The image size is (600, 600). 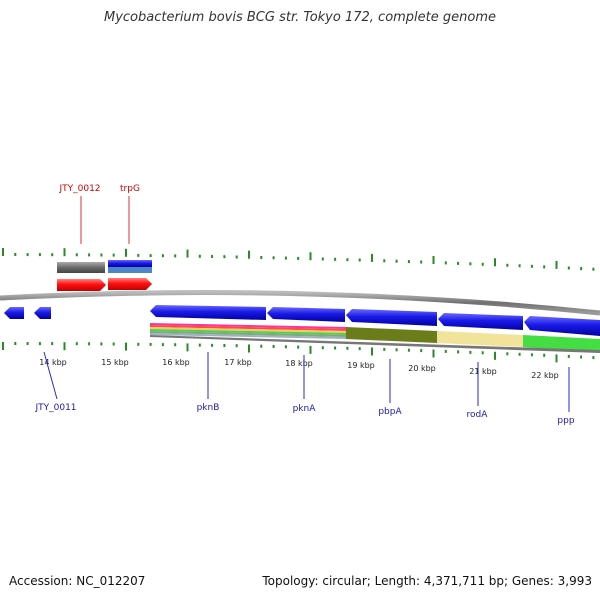 What do you see at coordinates (299, 363) in the screenshot?
I see `tick-label-18kbp: 18 kbp` at bounding box center [299, 363].